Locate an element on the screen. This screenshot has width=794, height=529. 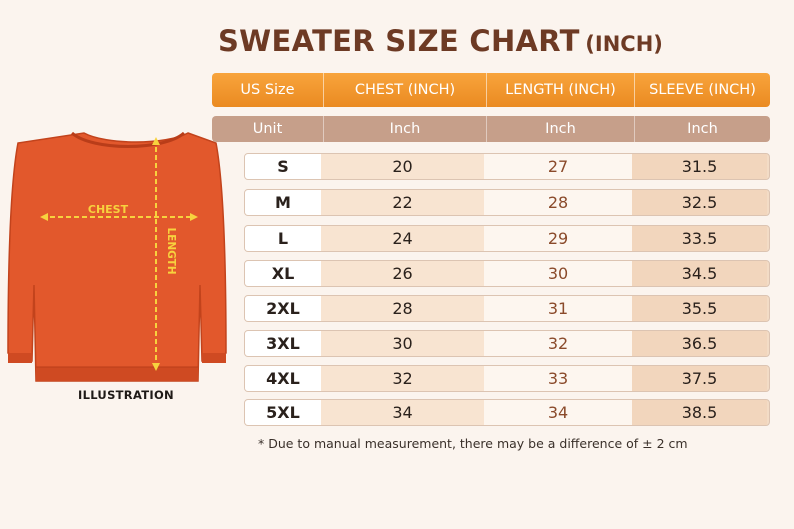
table-row: 4XL 32 33 37.5 is located at coordinates (507, 378).